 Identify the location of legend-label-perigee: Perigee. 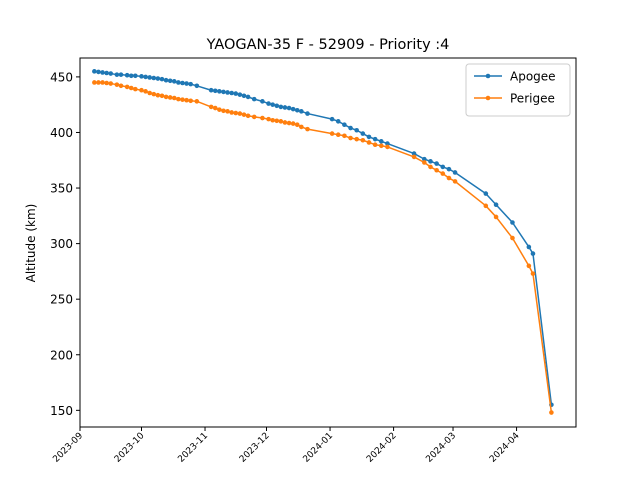
(532, 99).